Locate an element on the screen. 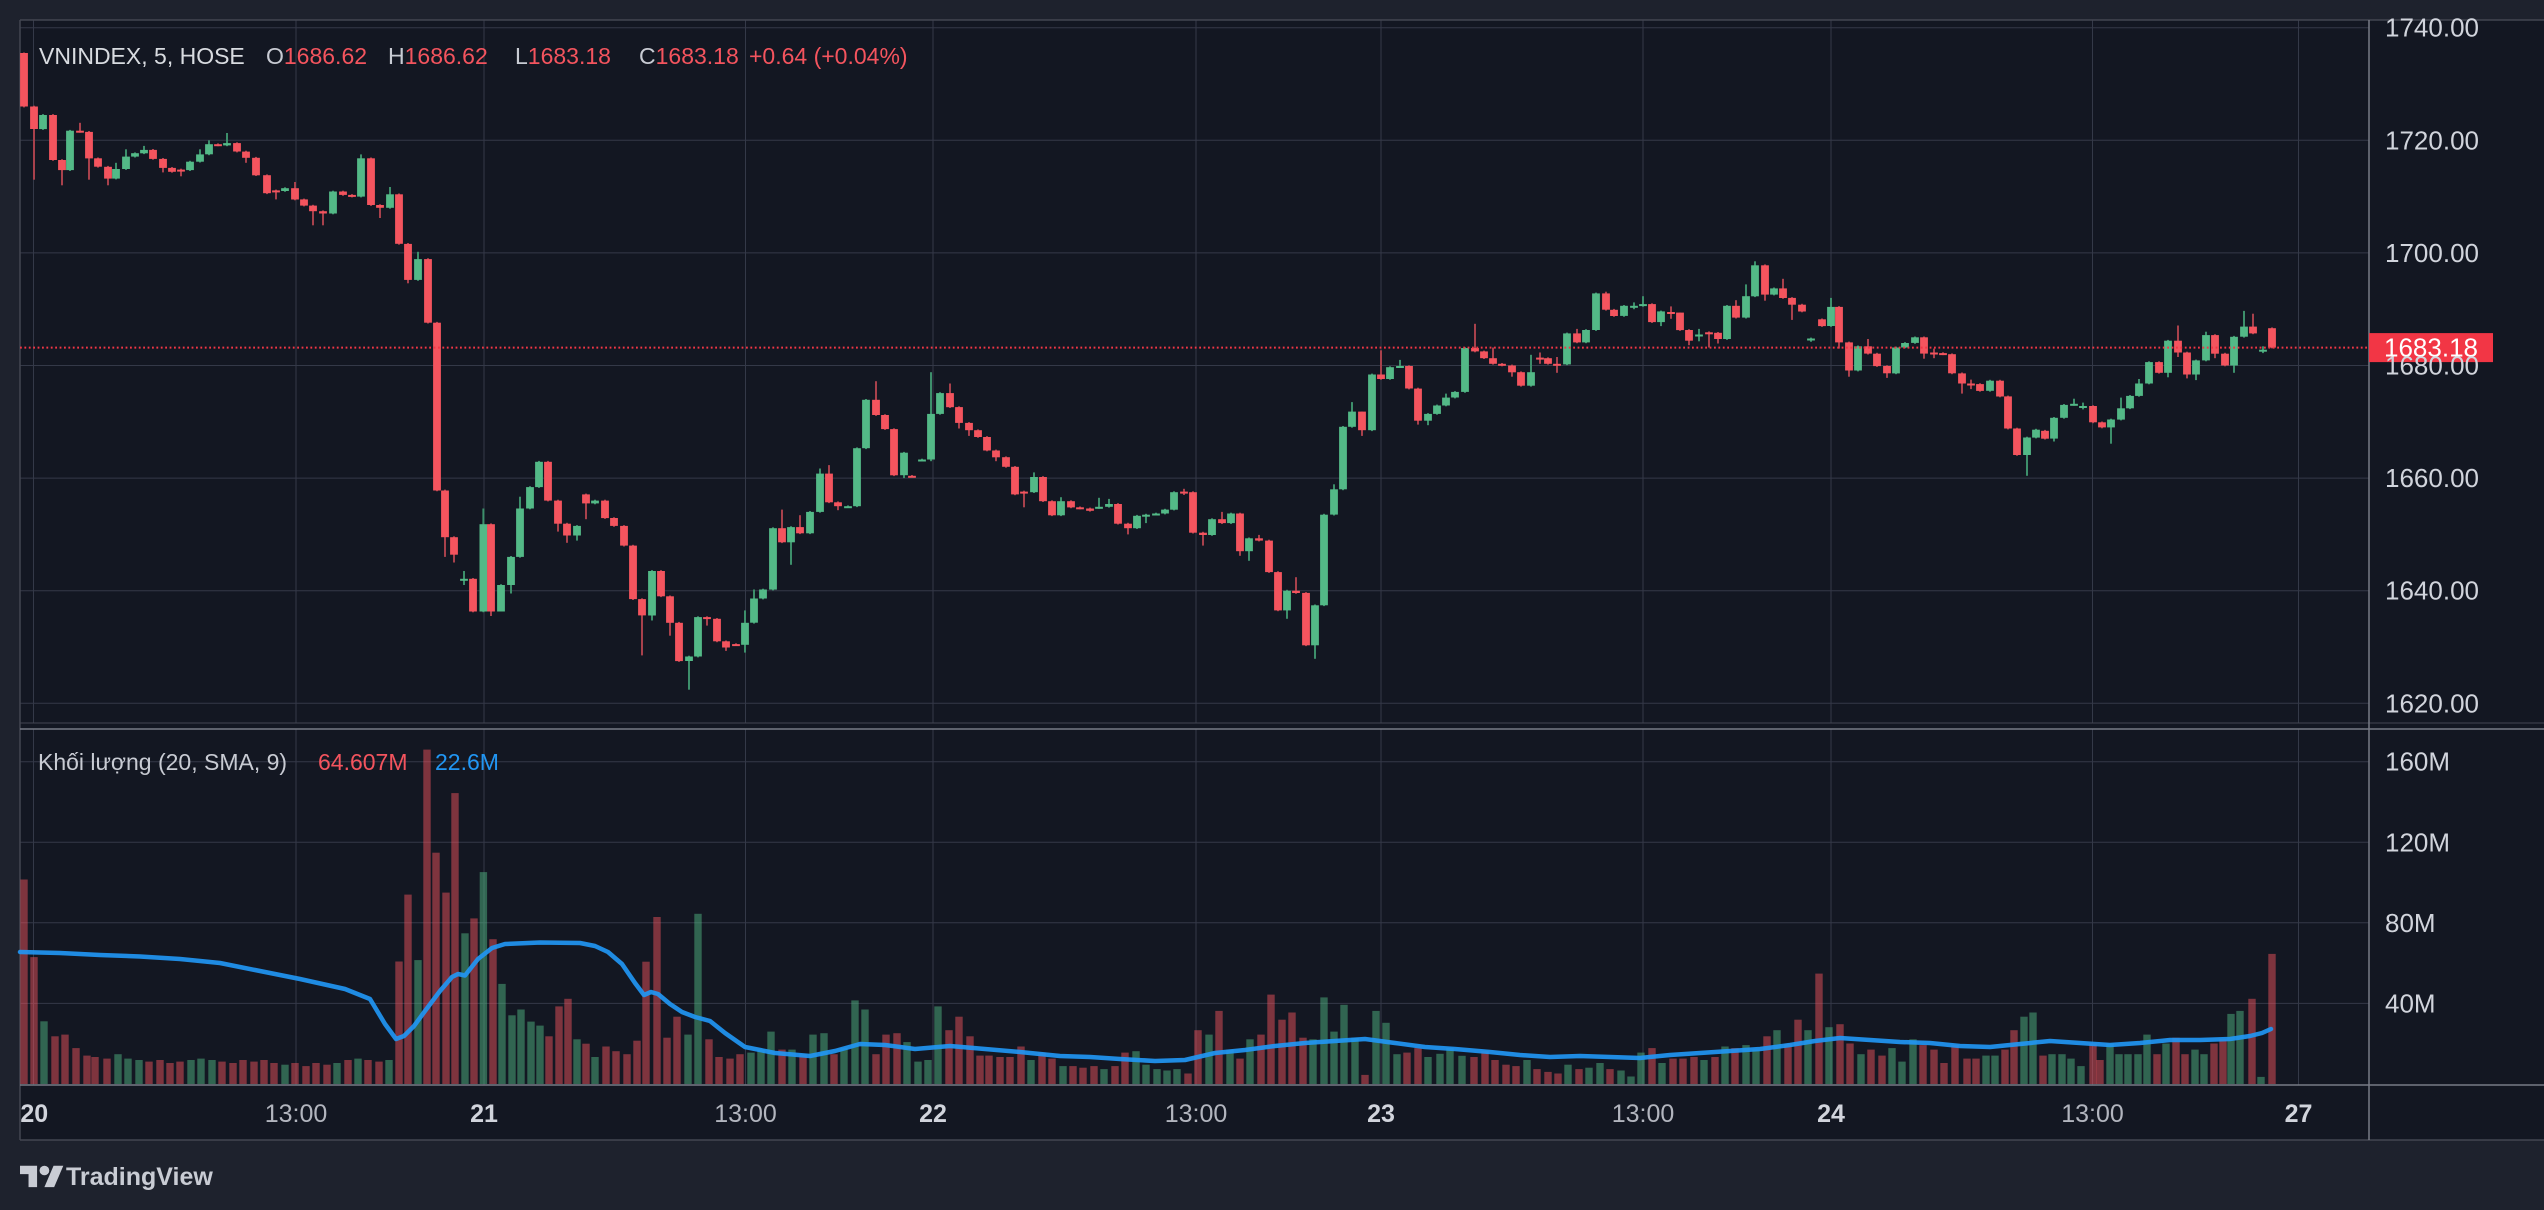 Image resolution: width=2544 pixels, height=1210 pixels. svg-text: L1683.18 is located at coordinates (563, 56).